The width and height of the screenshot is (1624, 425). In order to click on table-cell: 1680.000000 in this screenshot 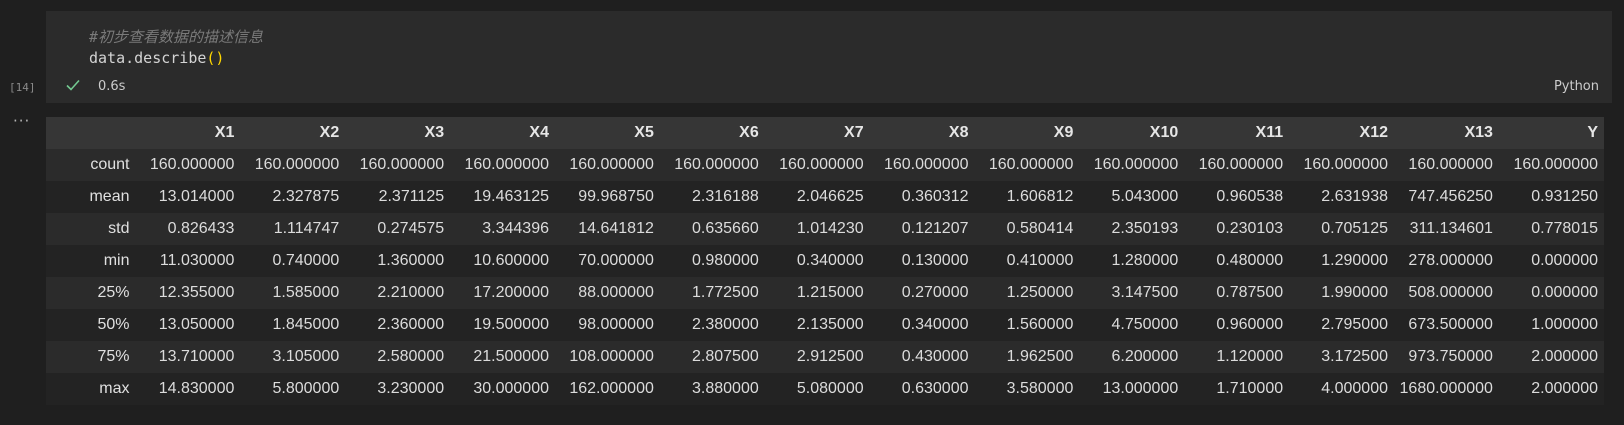, I will do `click(1446, 388)`.